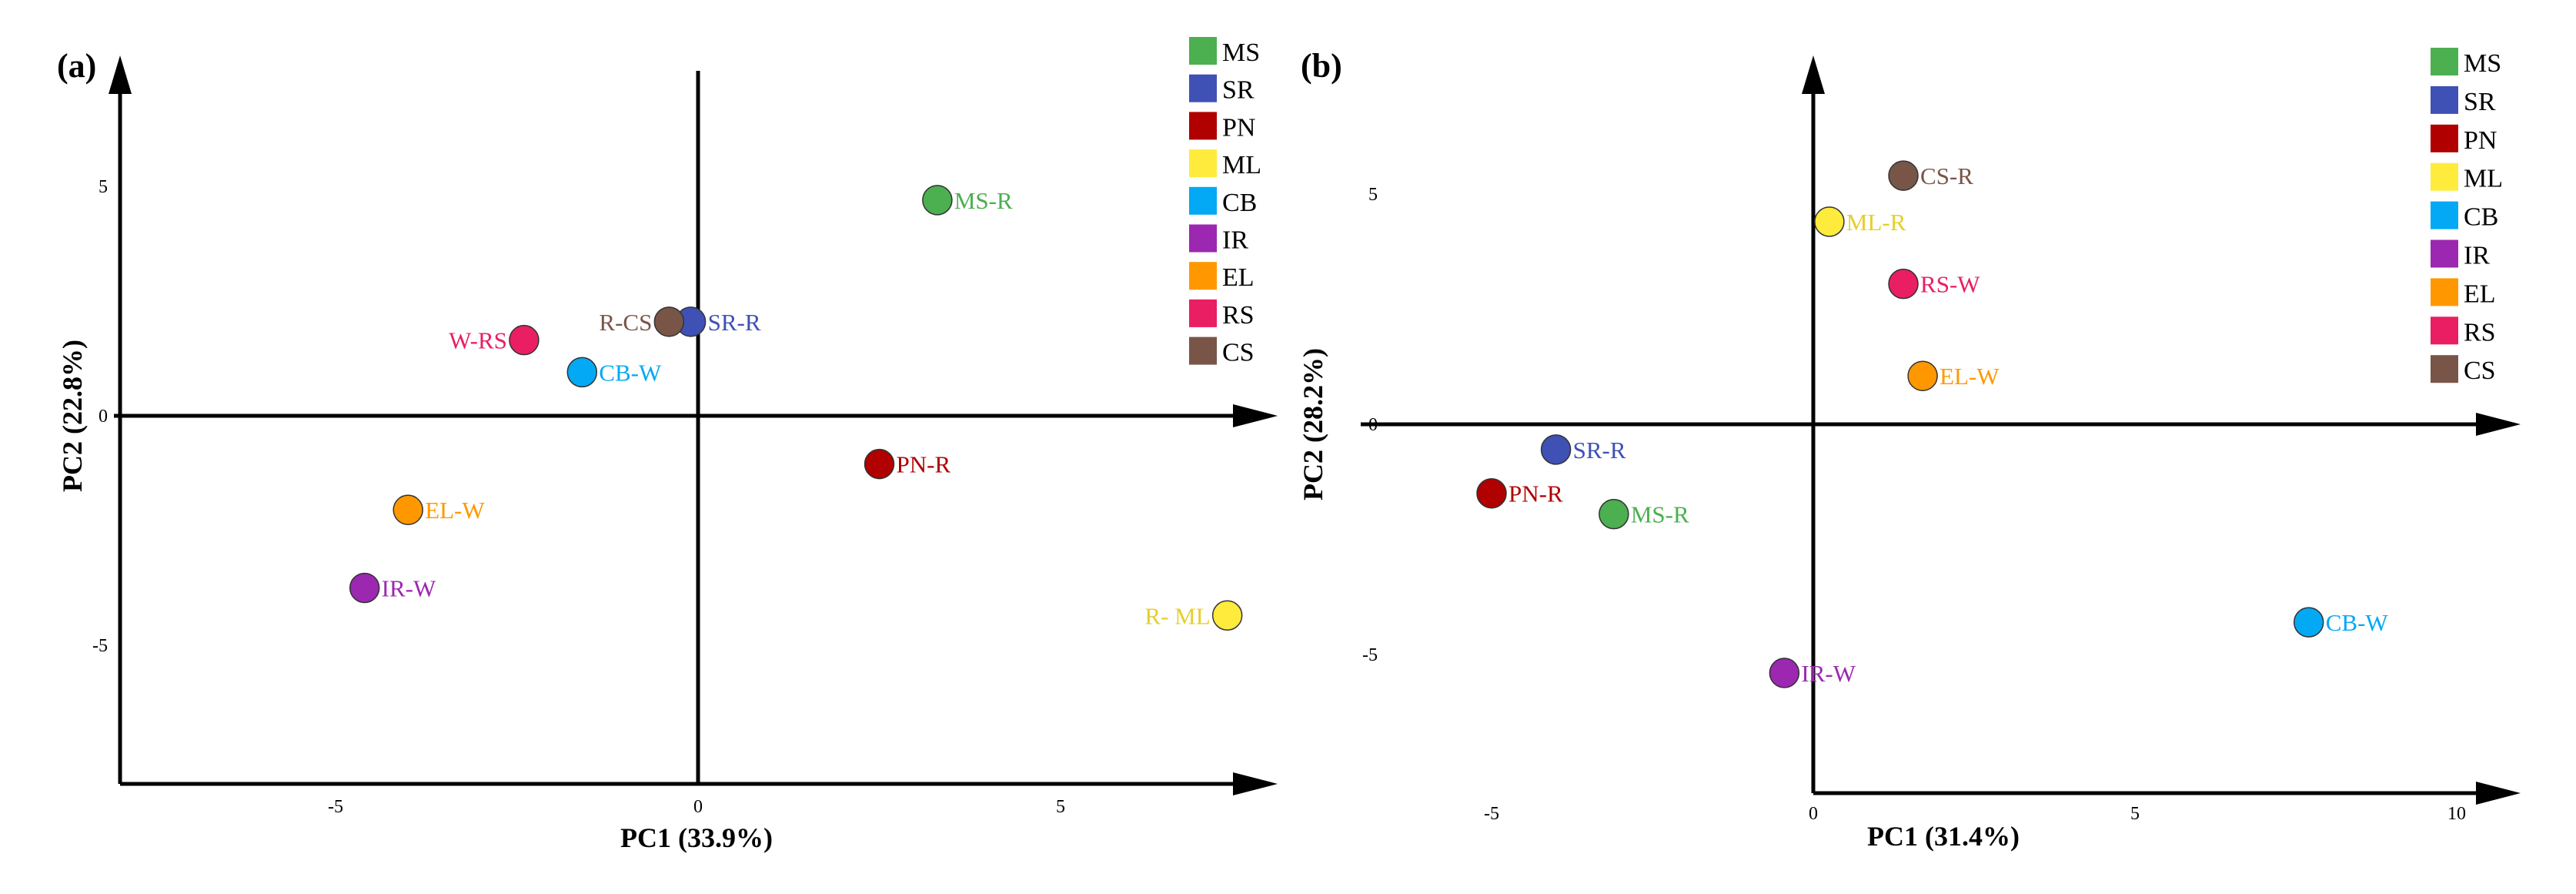 Image resolution: width=2576 pixels, height=894 pixels. I want to click on point-label: ML-R, so click(1876, 222).